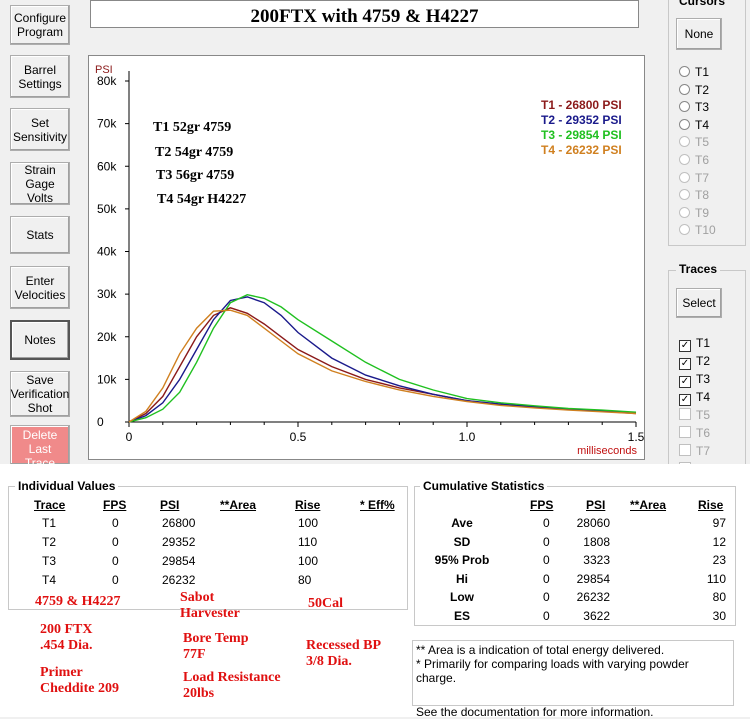 The height and width of the screenshot is (719, 750). Describe the element at coordinates (462, 560) in the screenshot. I see `cumulative-cell: 95% Prob` at that location.